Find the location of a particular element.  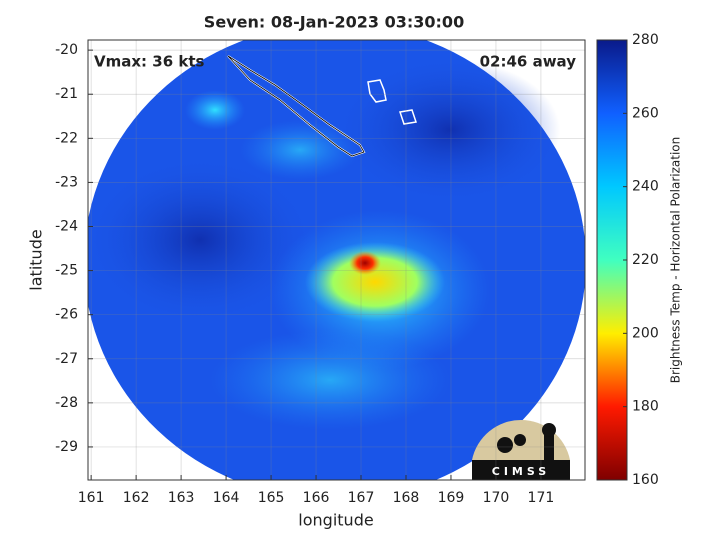

y-tick-label: -28 is located at coordinates (66, 403).